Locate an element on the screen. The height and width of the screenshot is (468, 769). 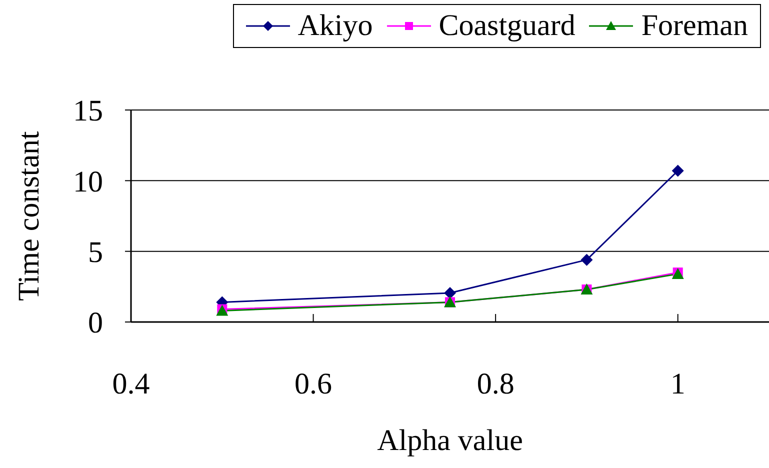
y-tick-label: 10 is located at coordinates (88, 181).